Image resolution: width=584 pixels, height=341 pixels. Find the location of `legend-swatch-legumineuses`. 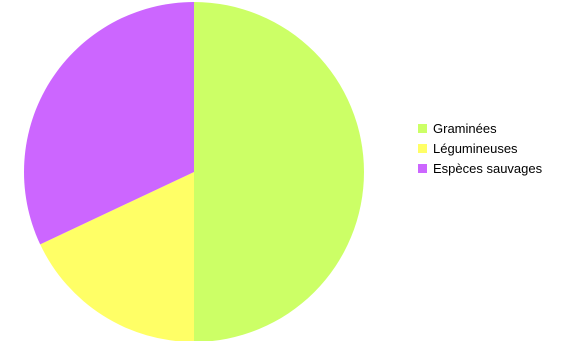

legend-swatch-legumineuses is located at coordinates (422, 148).